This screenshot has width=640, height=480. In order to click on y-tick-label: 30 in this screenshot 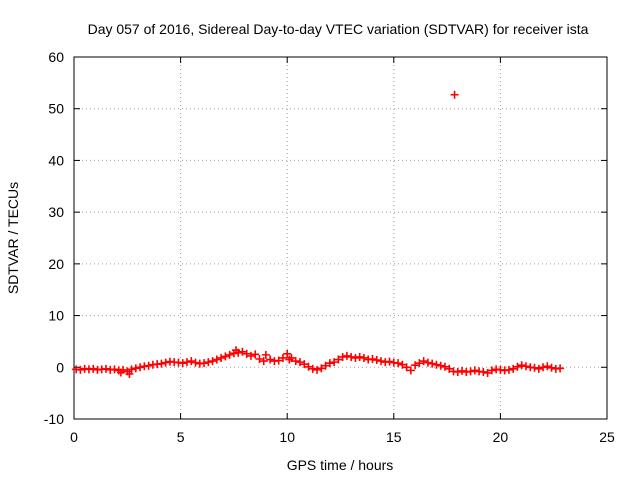, I will do `click(56, 212)`.